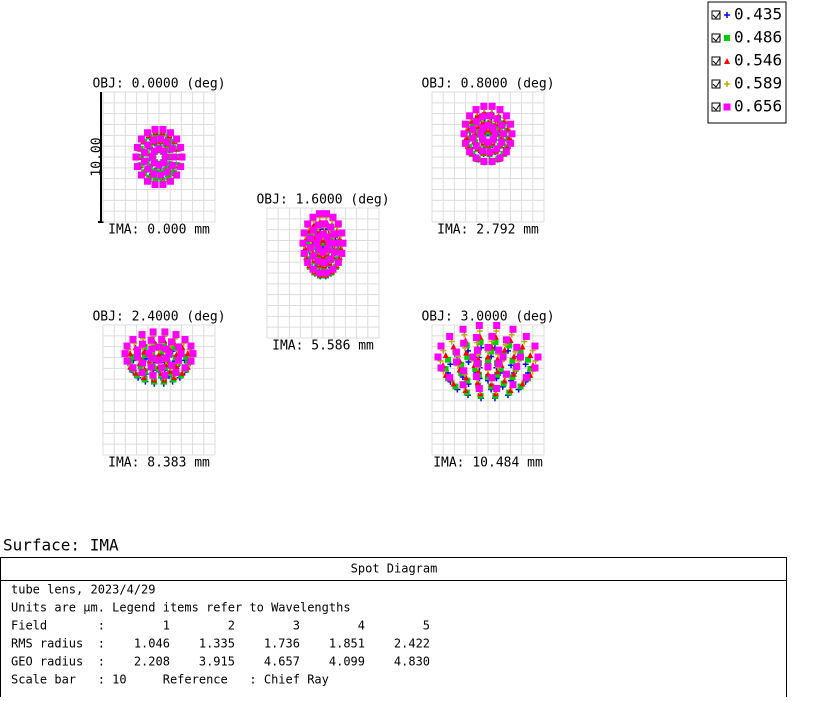 The image size is (828, 701). I want to click on panel-line: Field : 1 2 3 4 5, so click(220, 626).